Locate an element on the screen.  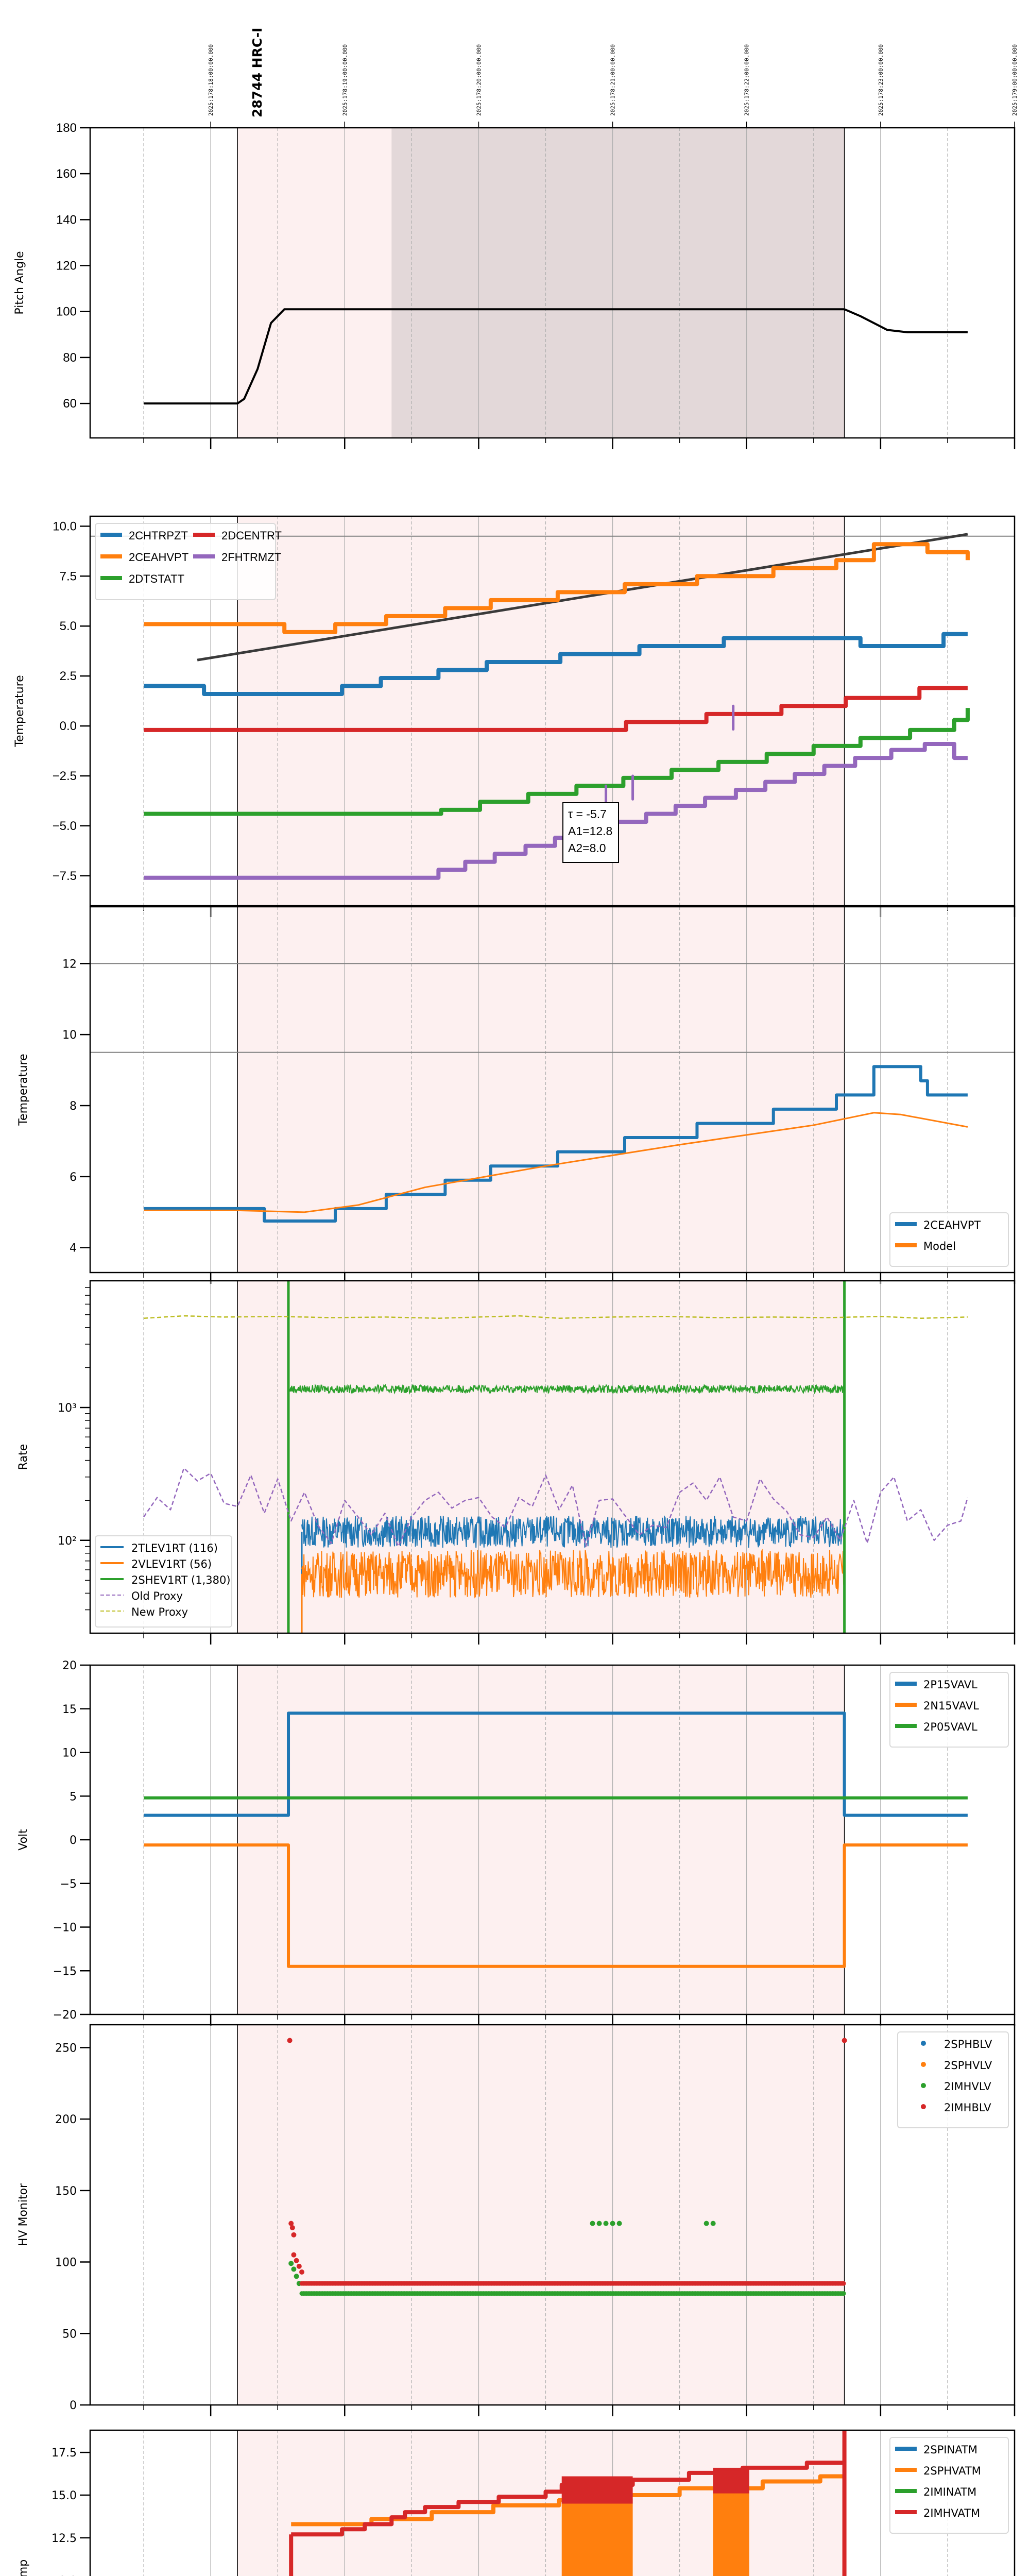
series-2dtstatt is located at coordinates (557, 762).